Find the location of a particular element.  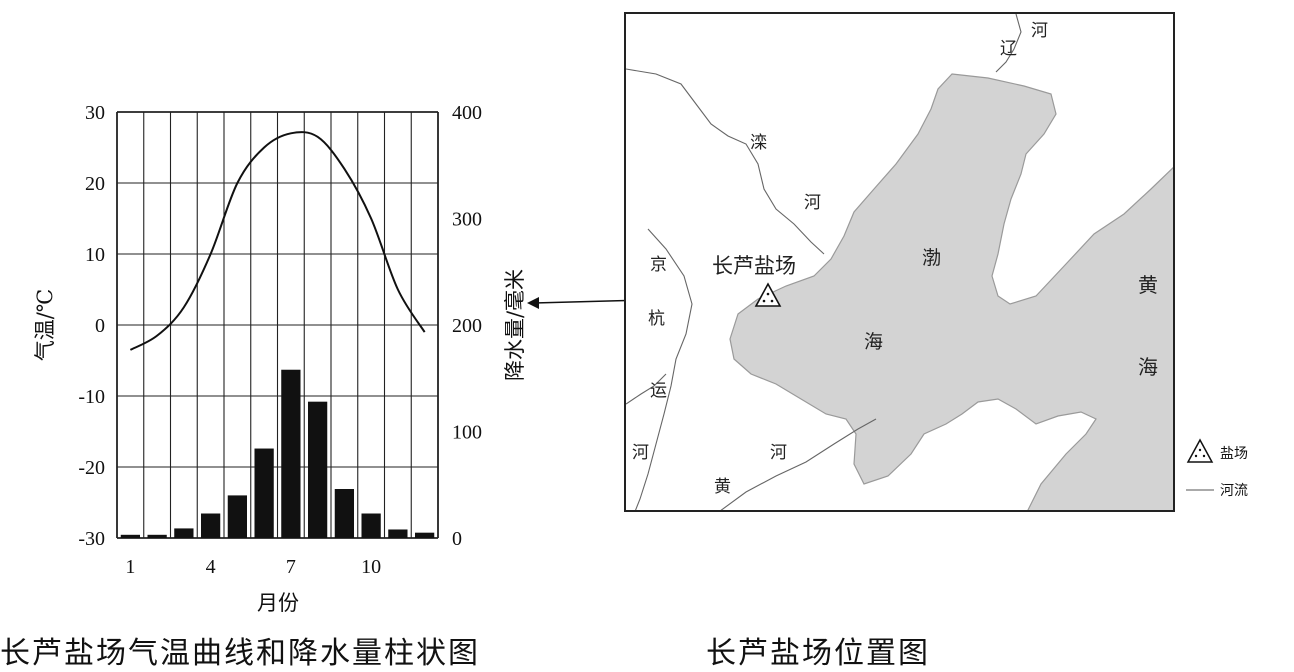

y-right-tick: 100 is located at coordinates (467, 433).